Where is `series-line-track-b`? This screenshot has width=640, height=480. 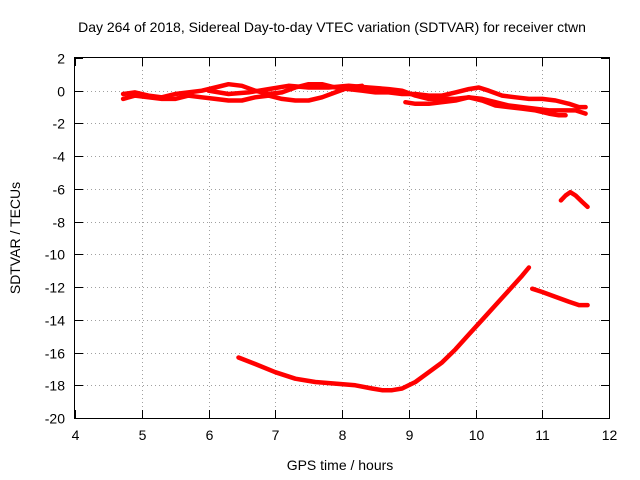 series-line-track-b is located at coordinates (242, 93).